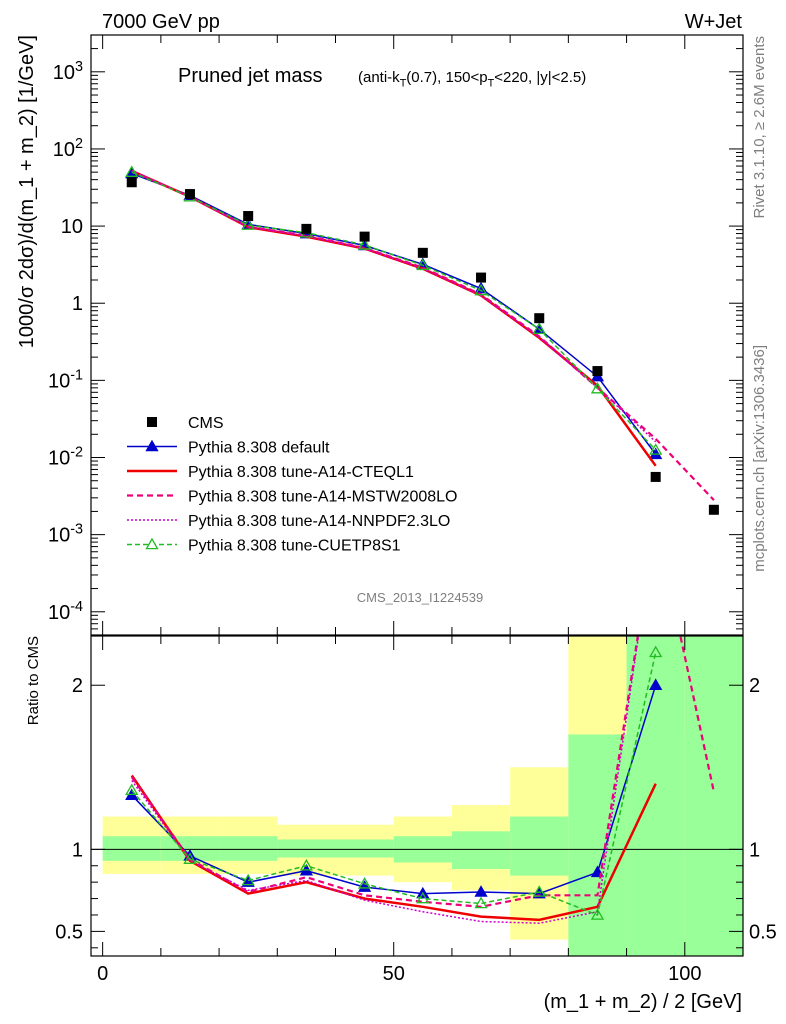 The height and width of the screenshot is (1024, 786). Describe the element at coordinates (33, 680) in the screenshot. I see `y-axis-title-bottom: Ratio to CMS` at that location.